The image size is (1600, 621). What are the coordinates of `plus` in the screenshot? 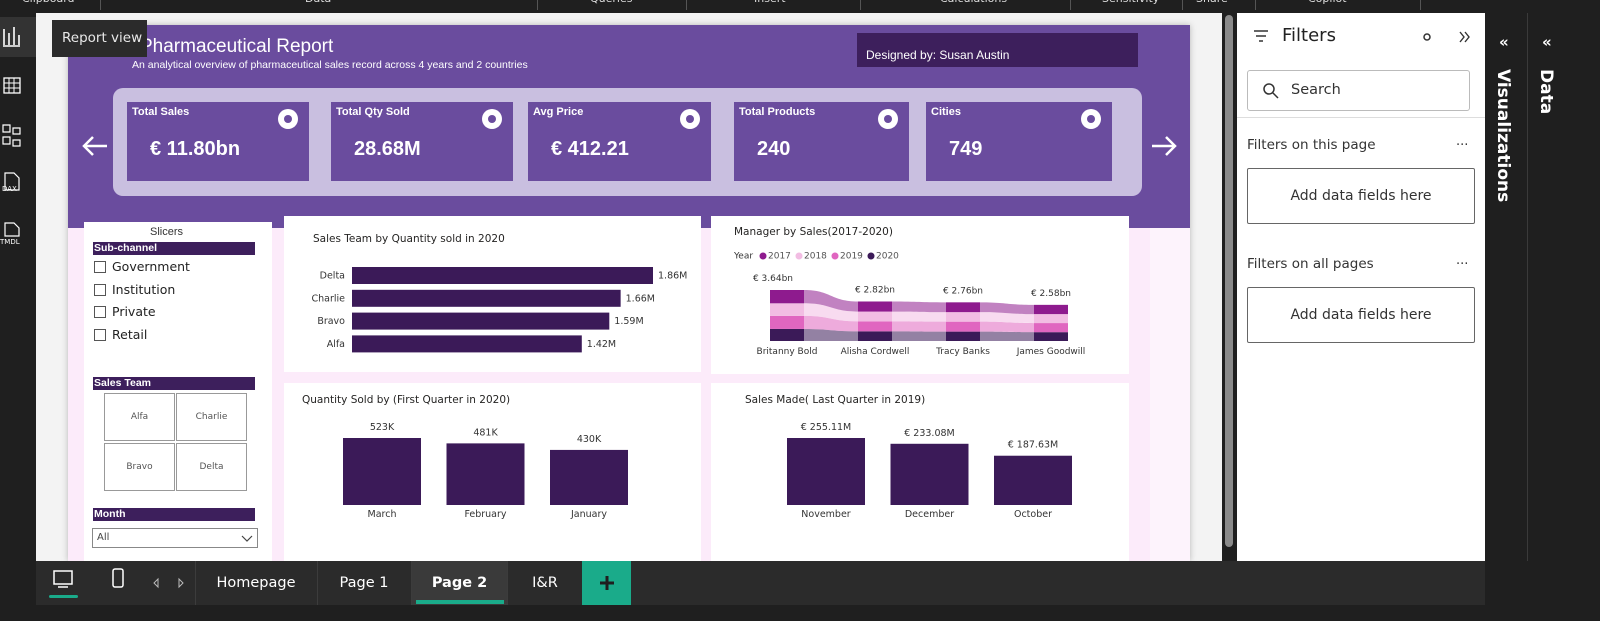 It's located at (607, 583).